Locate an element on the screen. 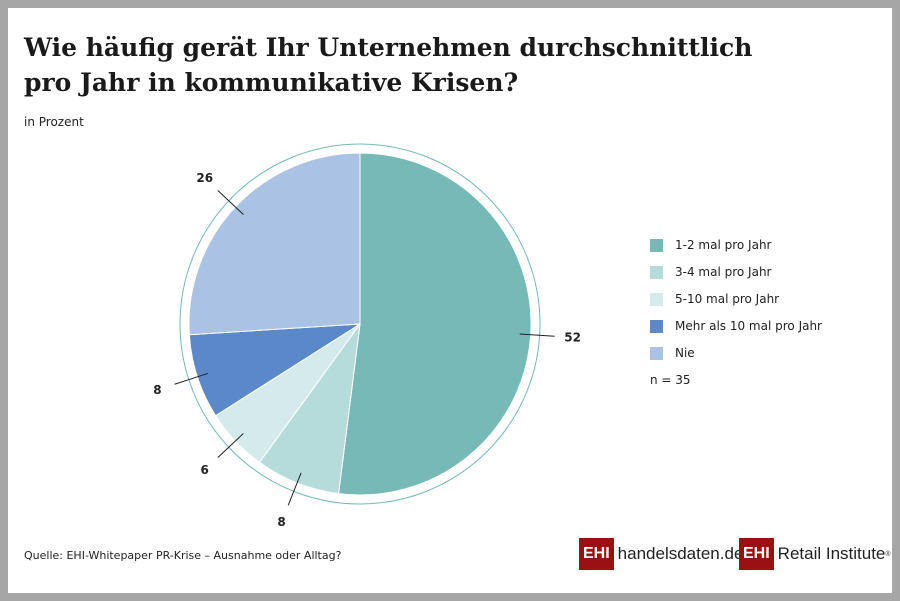 The image size is (900, 601). legend-label: 3-4 mal pro Jahr is located at coordinates (723, 272).